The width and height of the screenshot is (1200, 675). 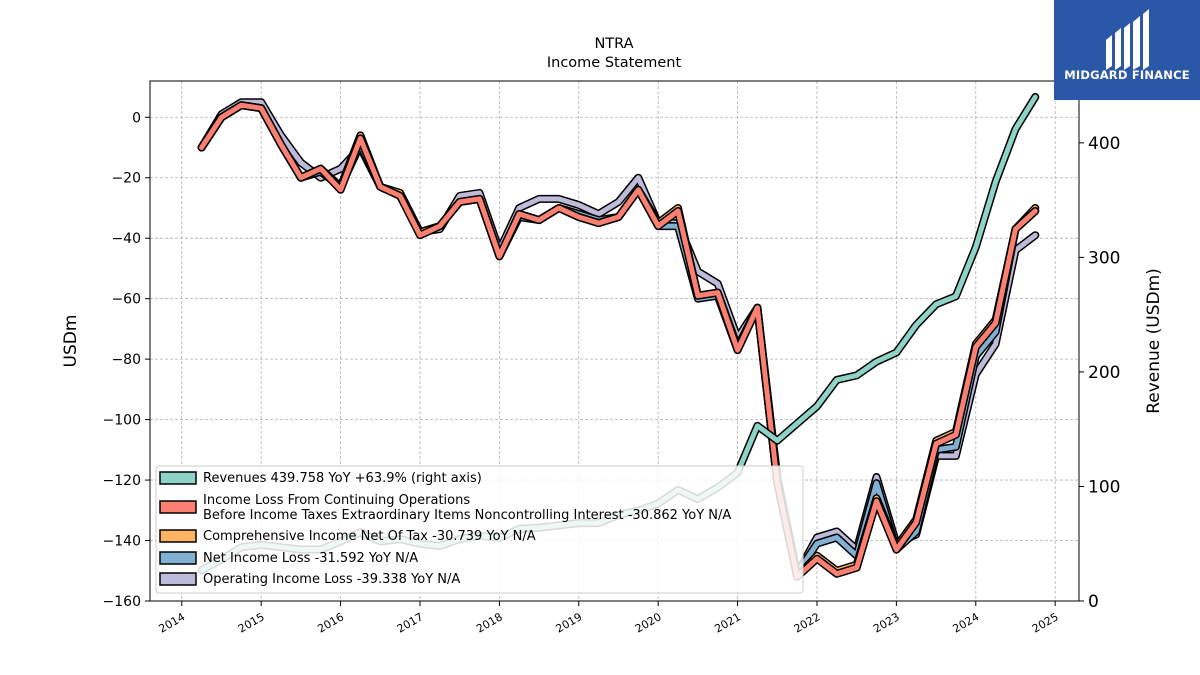 What do you see at coordinates (342, 478) in the screenshot?
I see `legend-label: Revenues 439.758 YoY +63.9% (right axis)` at bounding box center [342, 478].